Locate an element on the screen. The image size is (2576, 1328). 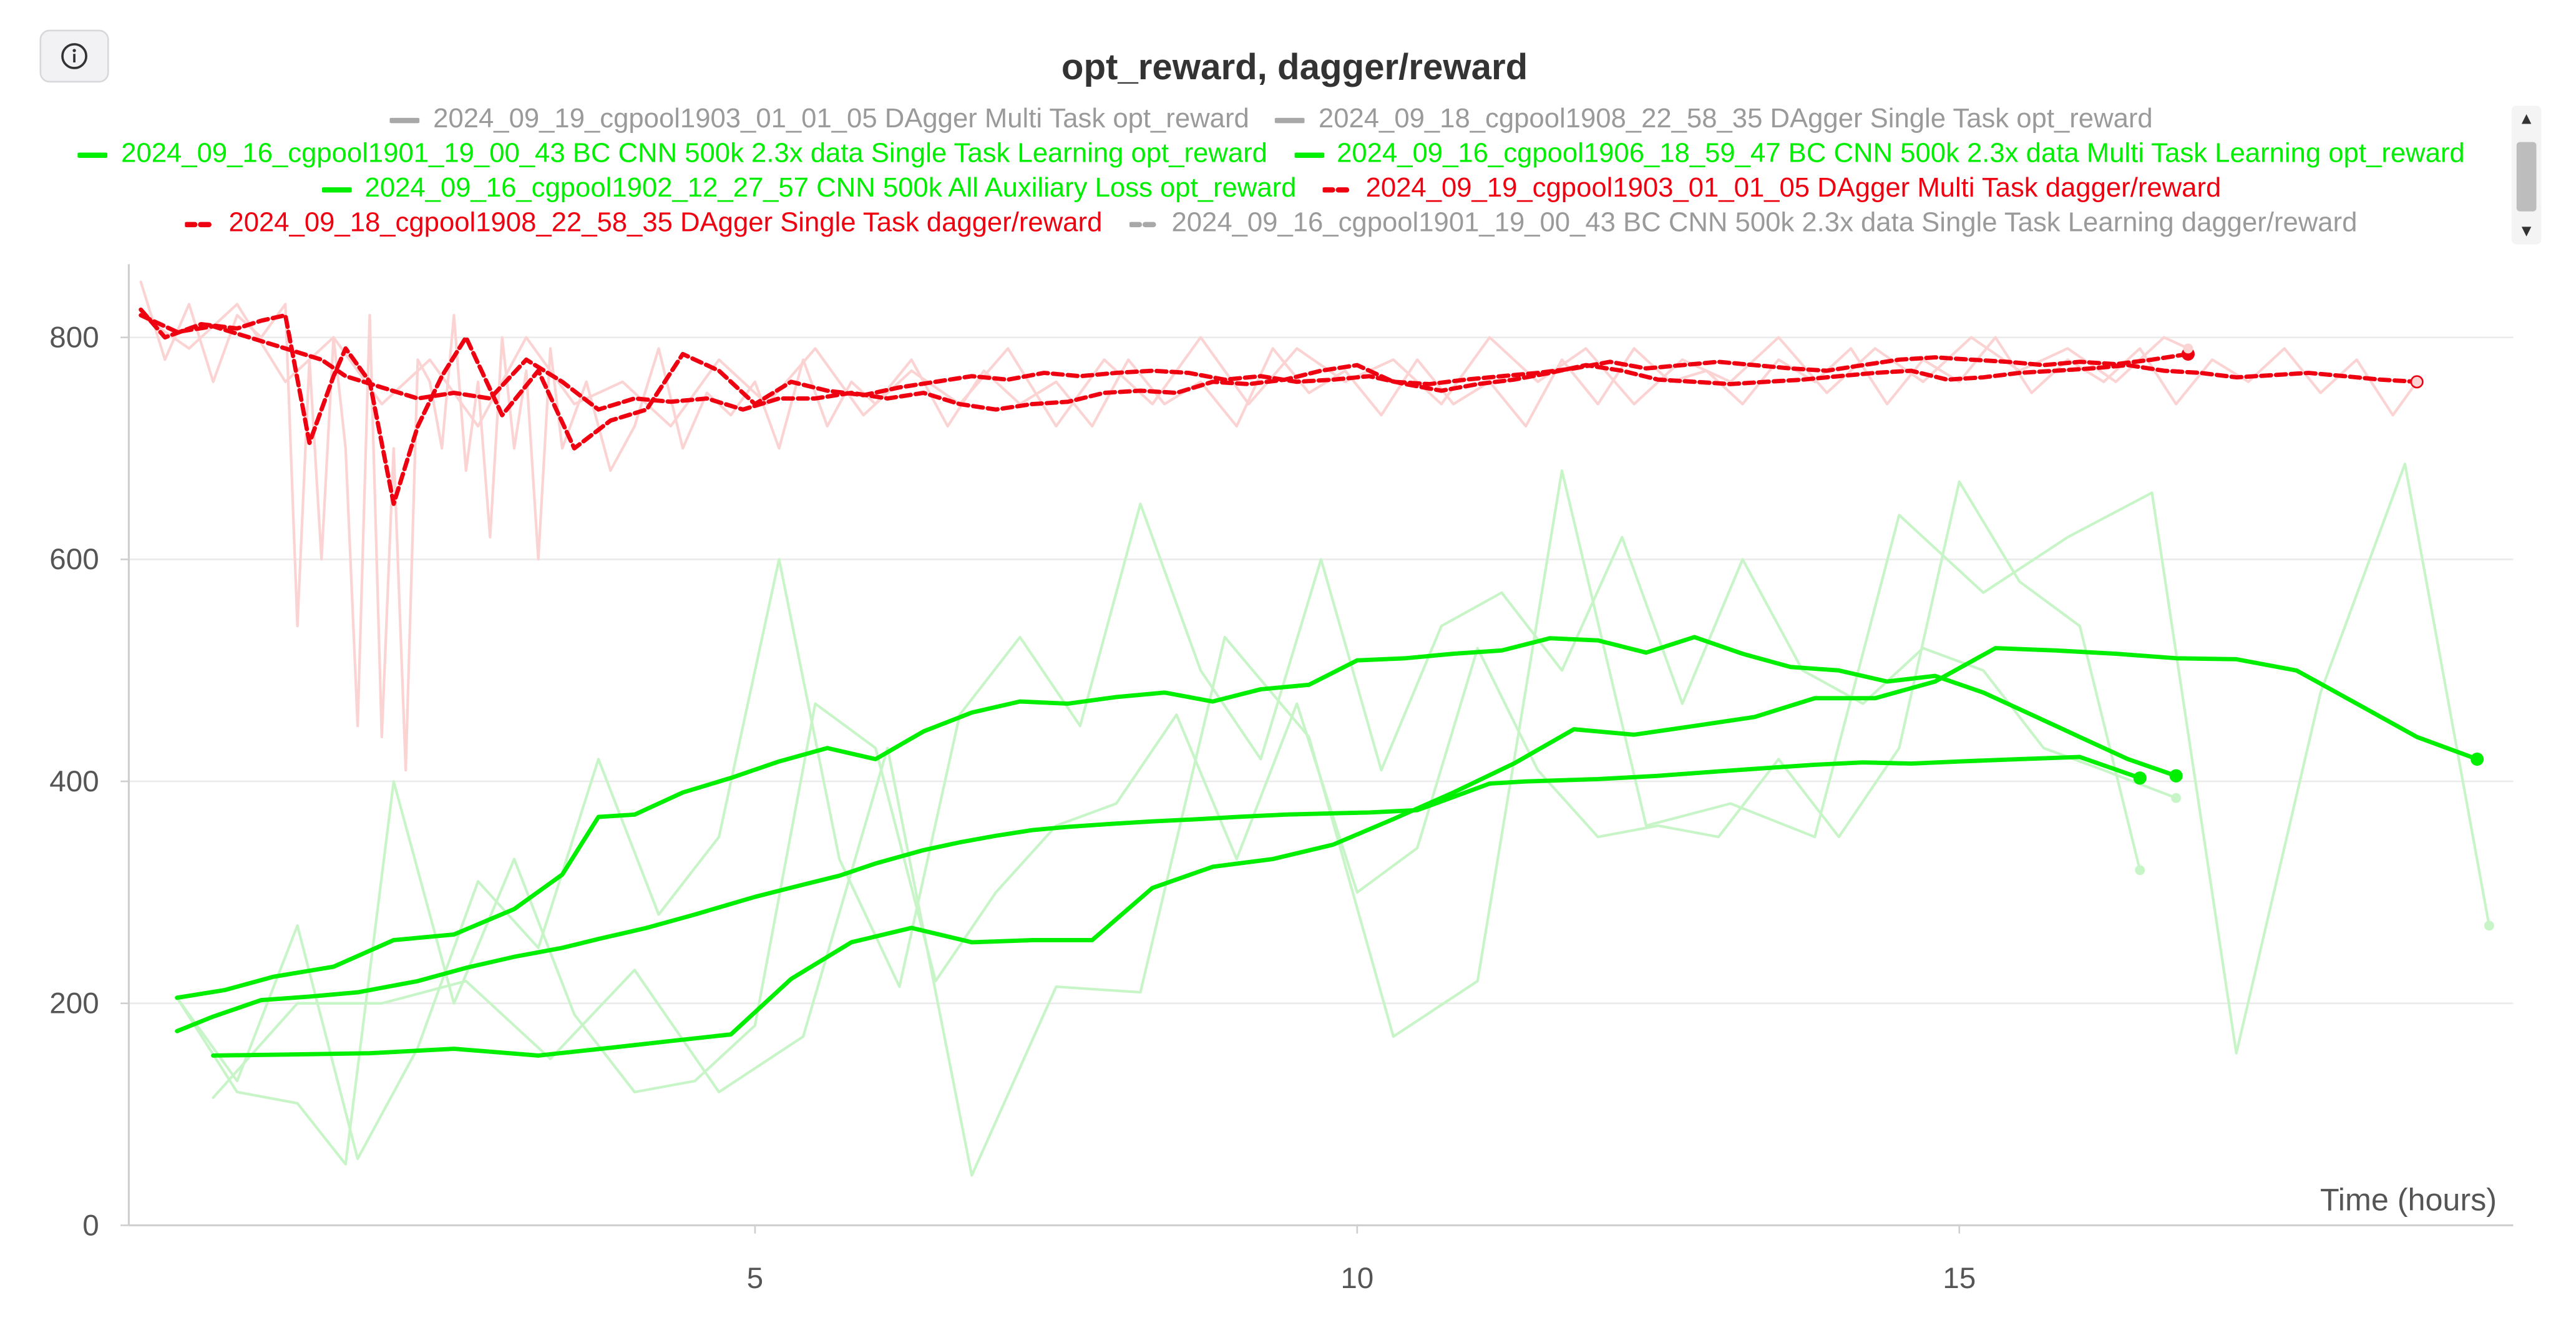
x-tick-label: 10 is located at coordinates (1356, 1278).